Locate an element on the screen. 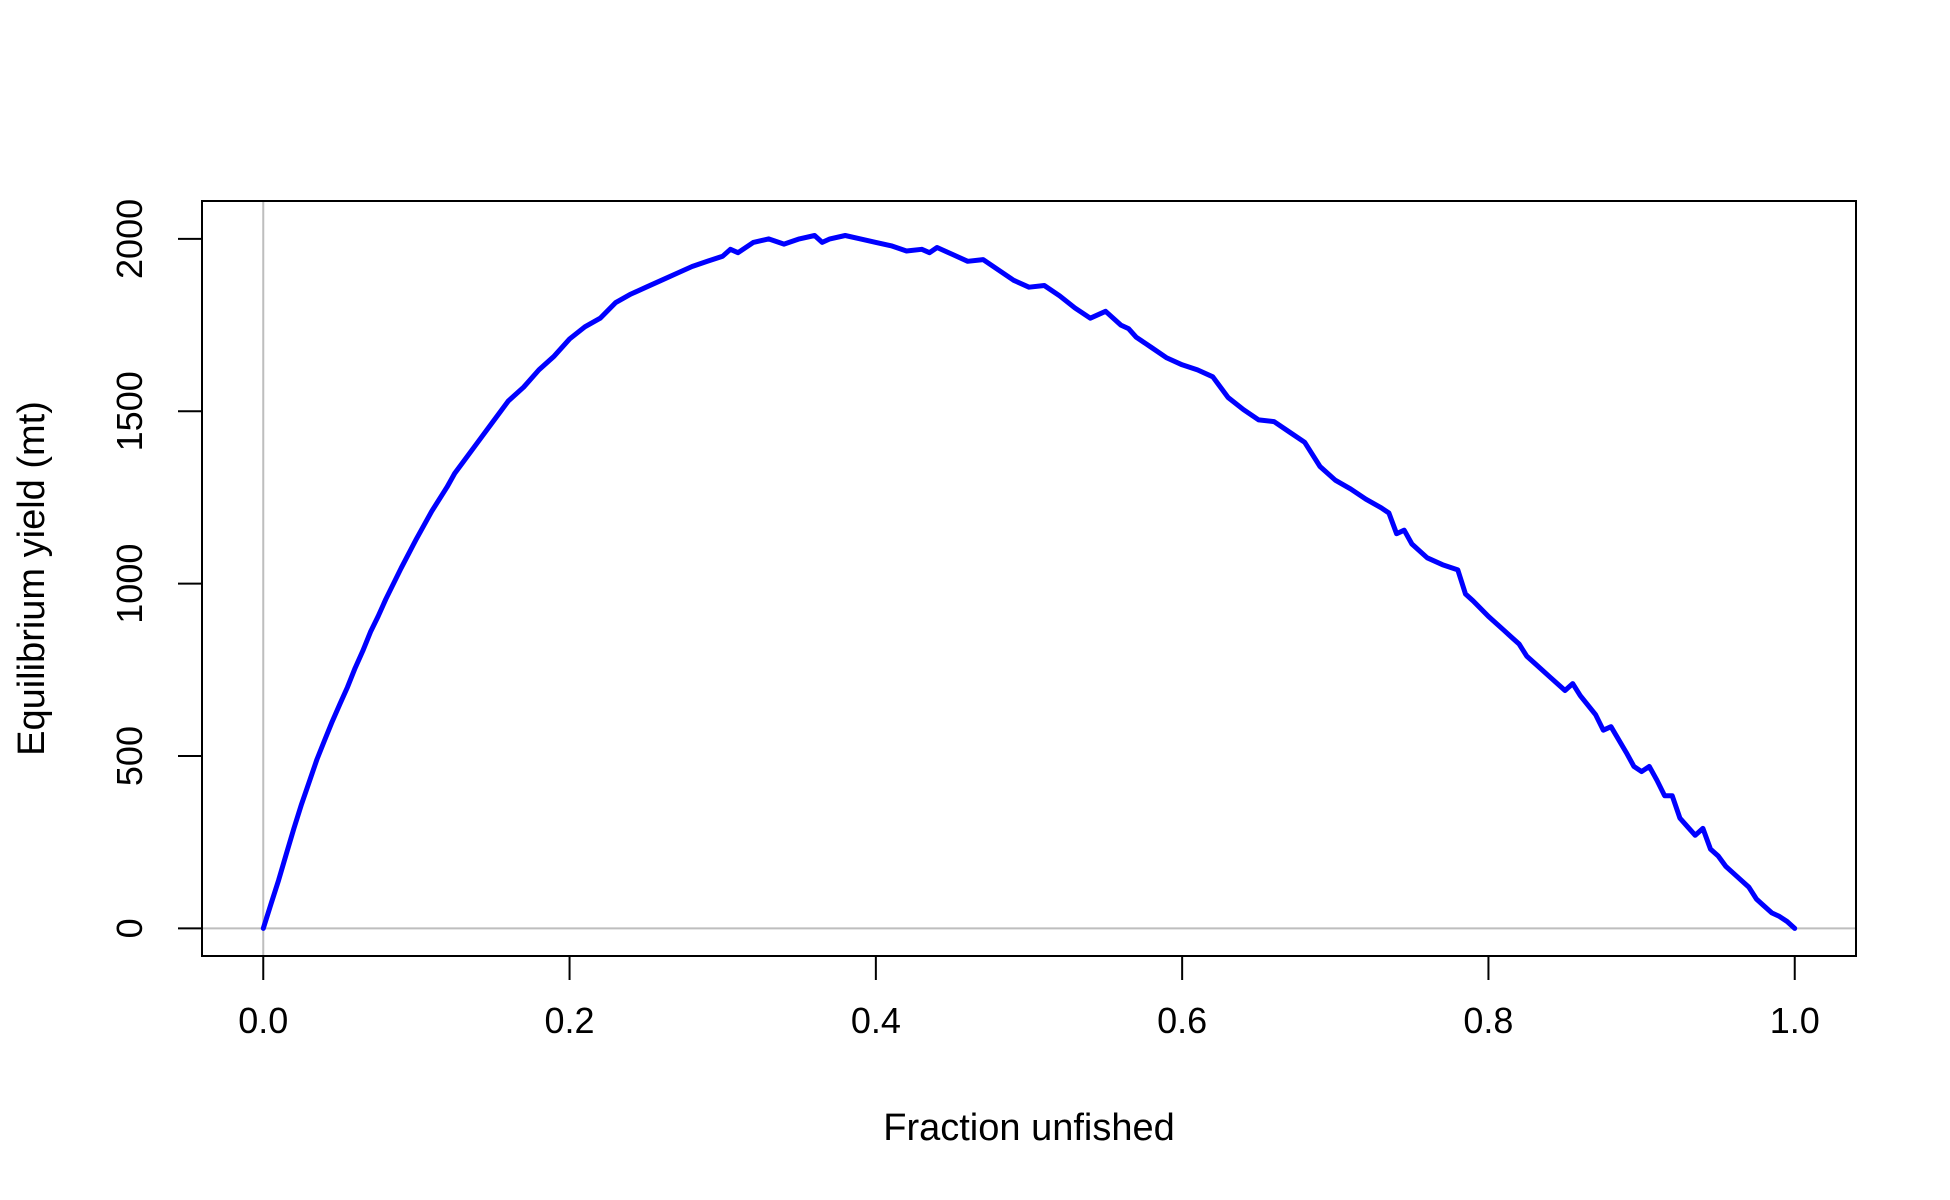 The width and height of the screenshot is (1950, 1200). x-tick-label: 0.0 is located at coordinates (263, 1020).